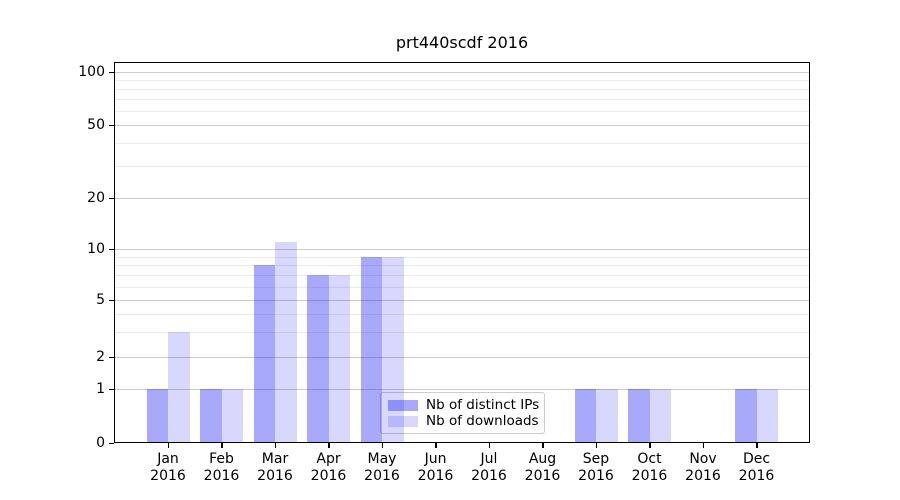 Image resolution: width=900 pixels, height=500 pixels. Describe the element at coordinates (221, 459) in the screenshot. I see `month-label: Feb` at that location.